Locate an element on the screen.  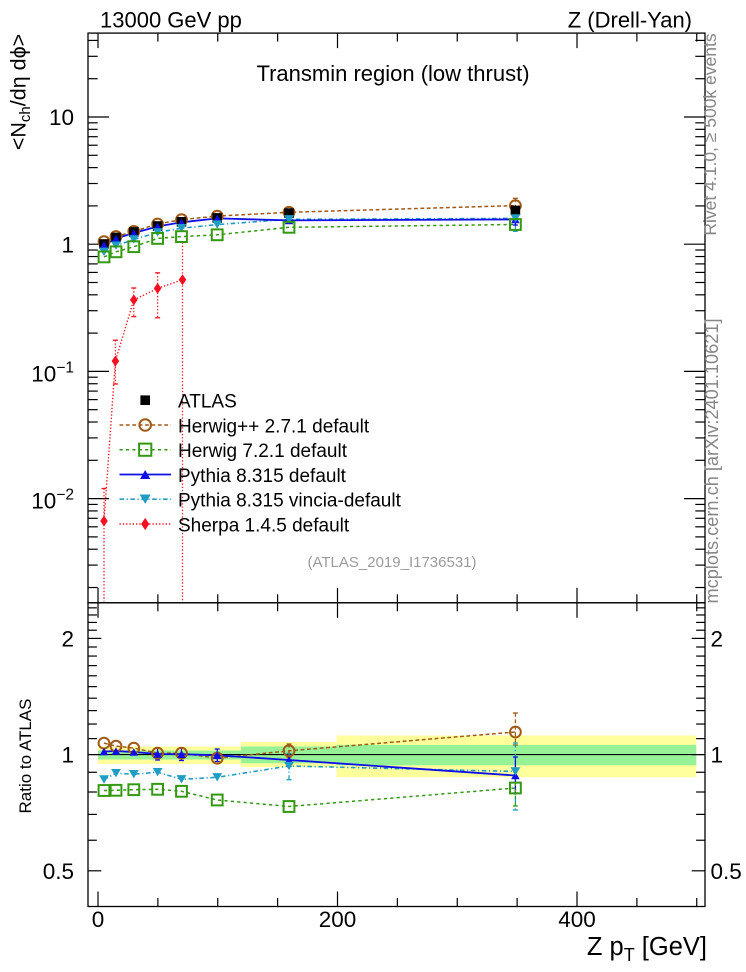
svg-text: 0 is located at coordinates (98, 919).